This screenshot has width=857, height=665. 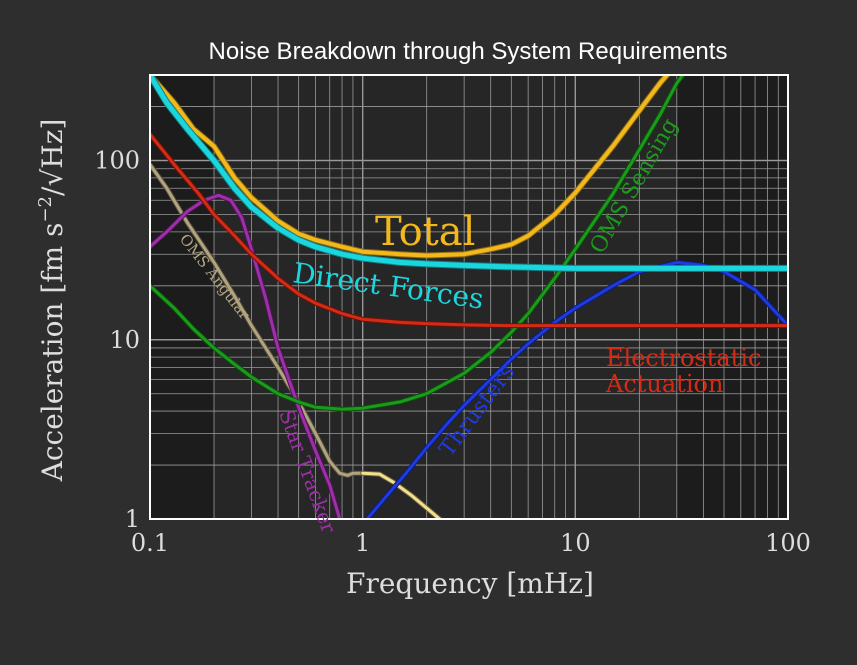 I want to click on y-axis-label: Acceleration [fm s−2/√Hz], so click(x=52, y=301).